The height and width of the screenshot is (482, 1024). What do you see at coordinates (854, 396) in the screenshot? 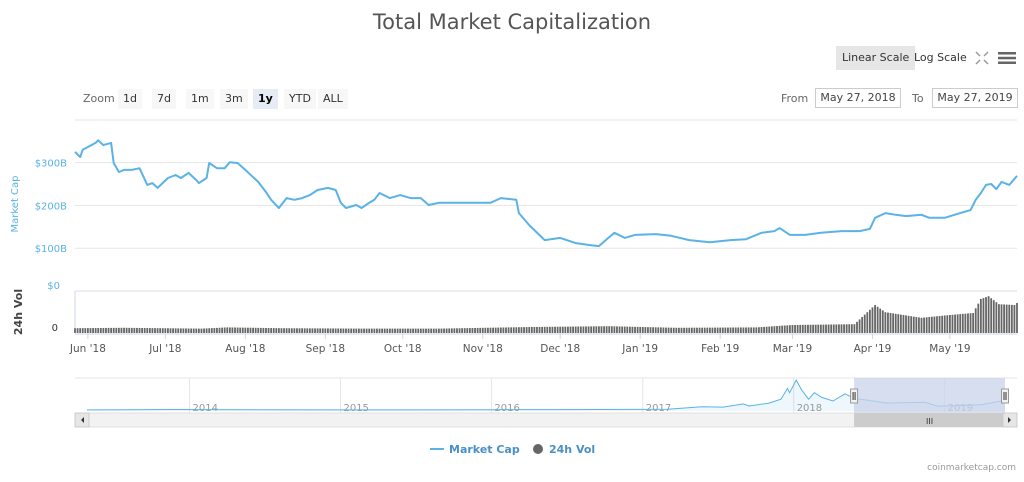
I see `navigator-handle-left` at bounding box center [854, 396].